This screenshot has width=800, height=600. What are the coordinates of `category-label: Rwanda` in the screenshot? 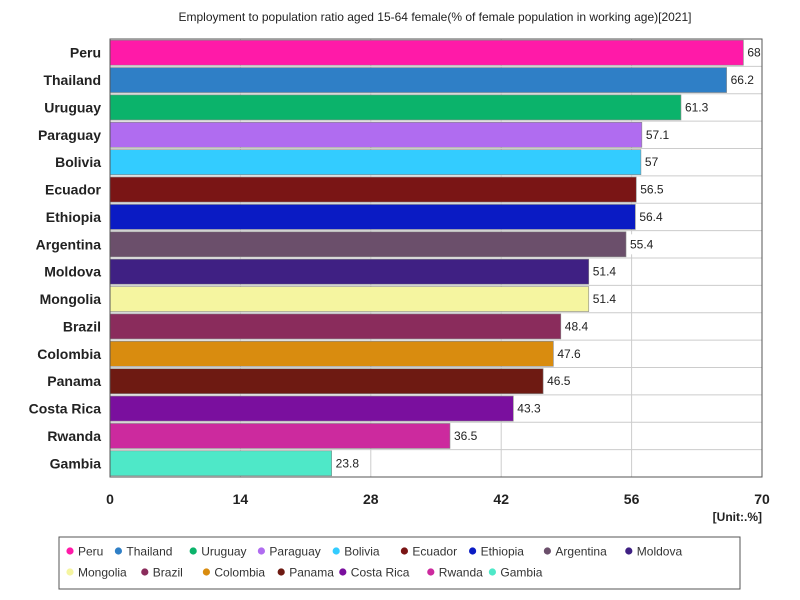 It's located at (74, 436).